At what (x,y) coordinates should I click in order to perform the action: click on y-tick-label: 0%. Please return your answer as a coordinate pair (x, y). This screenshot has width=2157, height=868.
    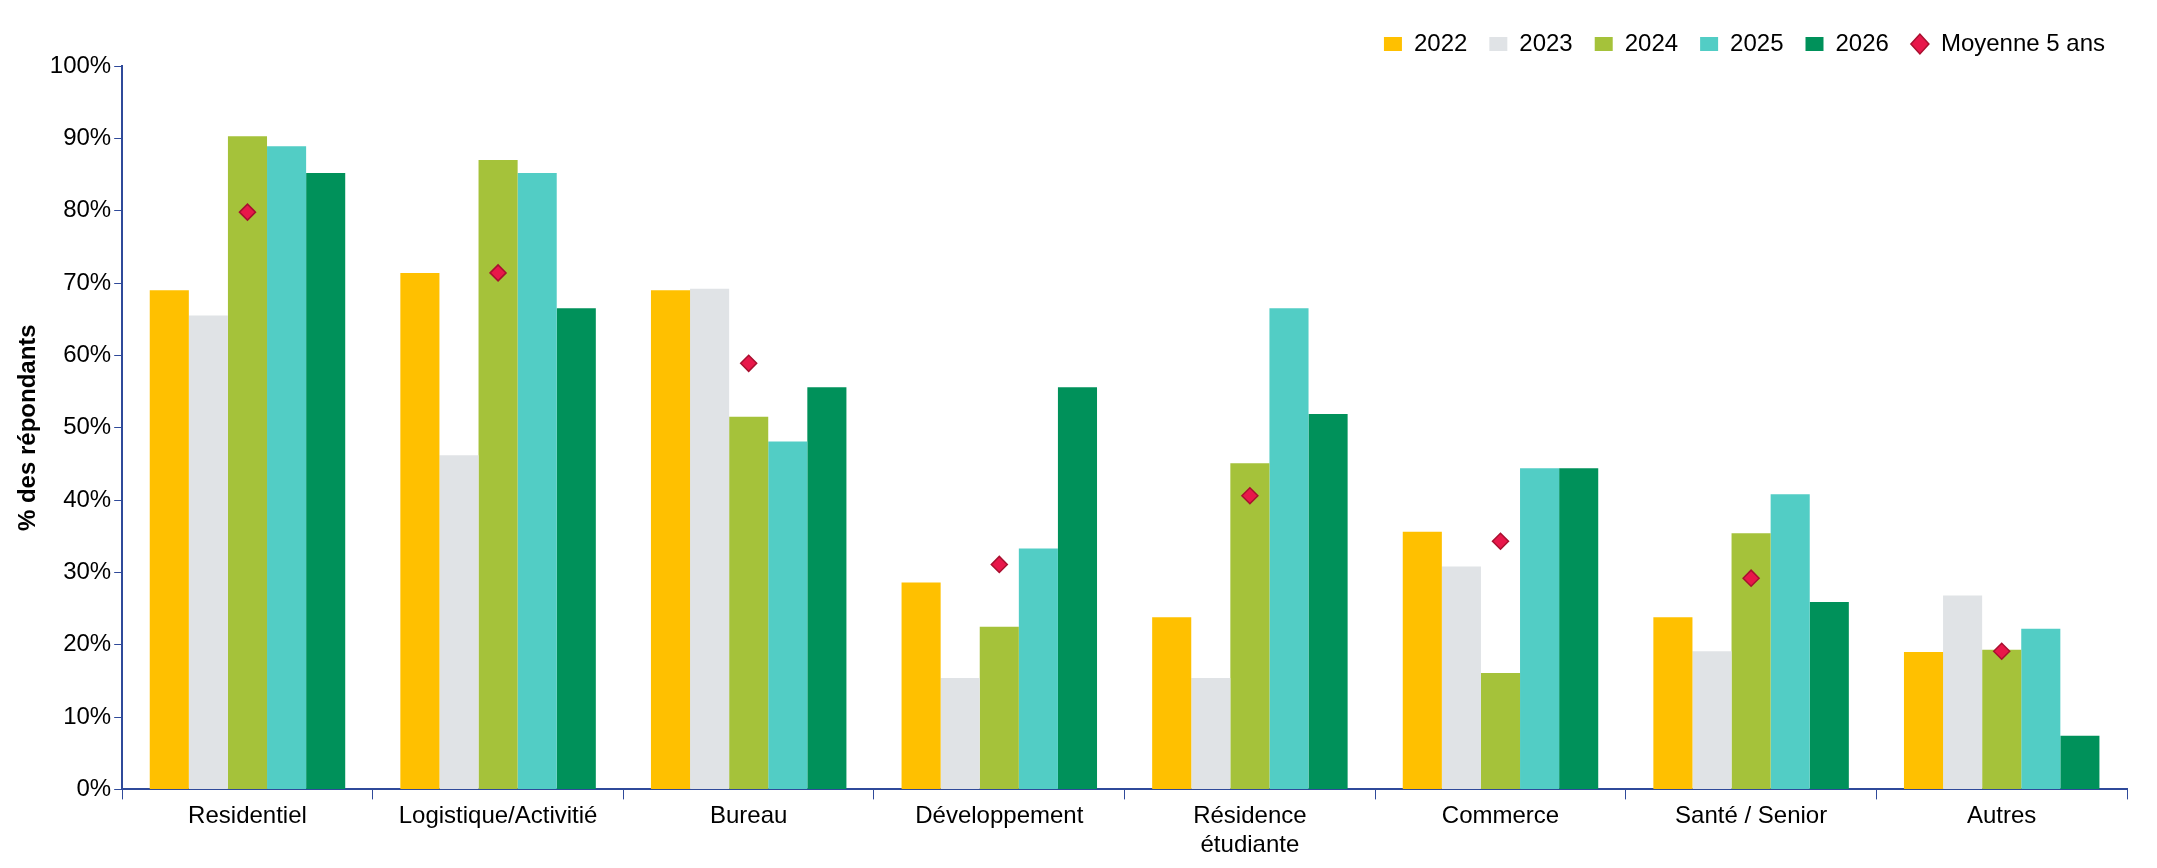
    Looking at the image, I should click on (94, 788).